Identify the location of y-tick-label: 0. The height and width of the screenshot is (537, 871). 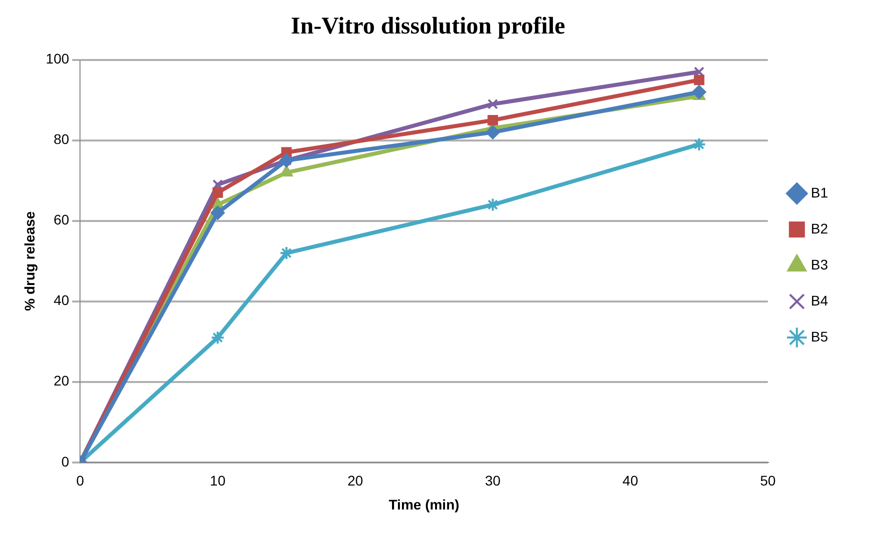
(65, 461).